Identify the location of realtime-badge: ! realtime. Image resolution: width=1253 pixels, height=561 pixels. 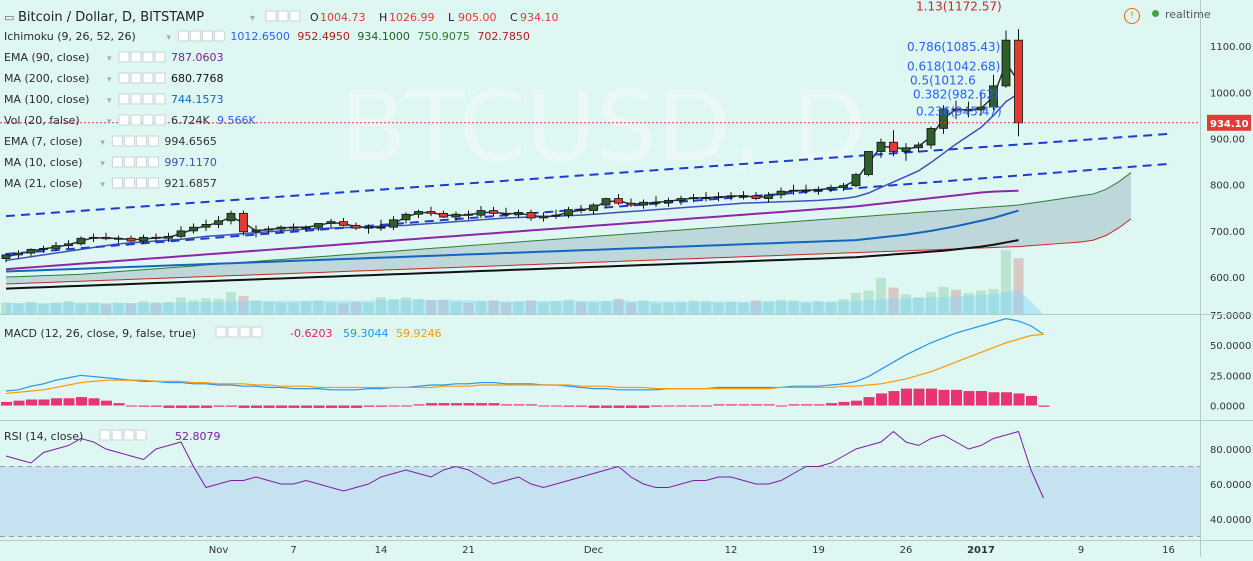
(1167, 16).